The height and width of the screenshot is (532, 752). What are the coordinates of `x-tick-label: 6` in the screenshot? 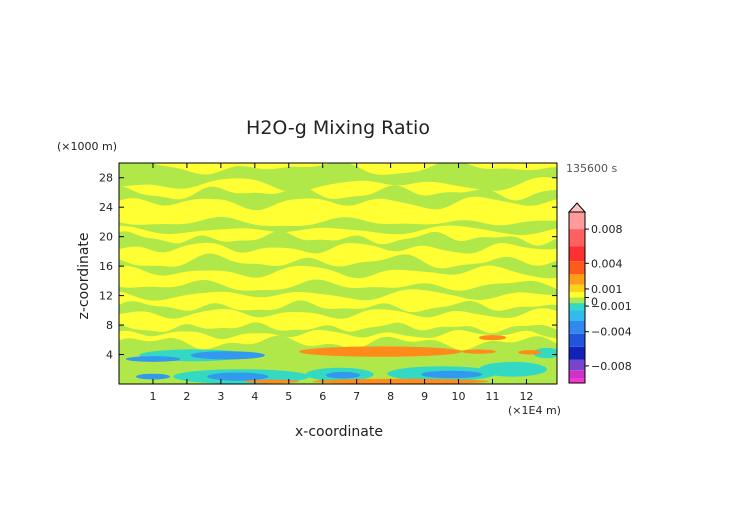 It's located at (322, 396).